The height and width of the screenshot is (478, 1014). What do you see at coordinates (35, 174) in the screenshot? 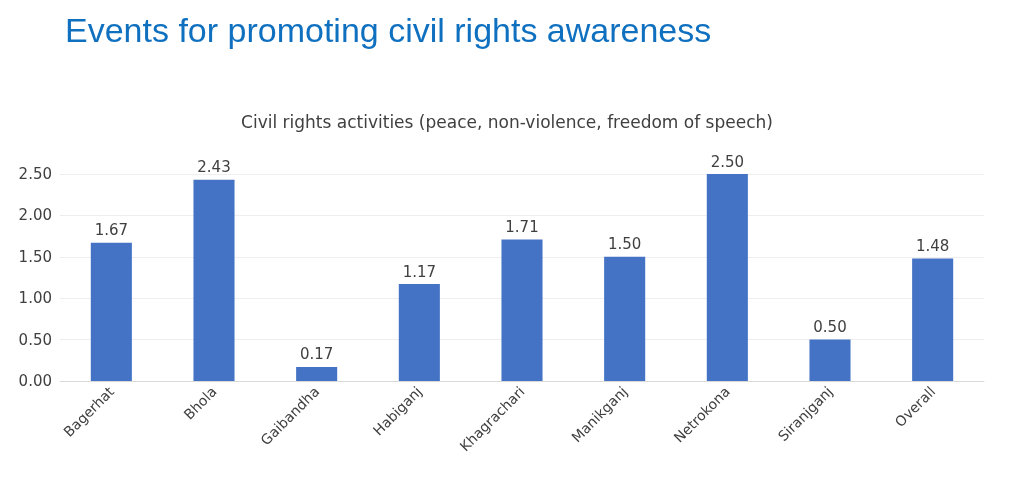
I see `y-tick-label: 2.50` at bounding box center [35, 174].